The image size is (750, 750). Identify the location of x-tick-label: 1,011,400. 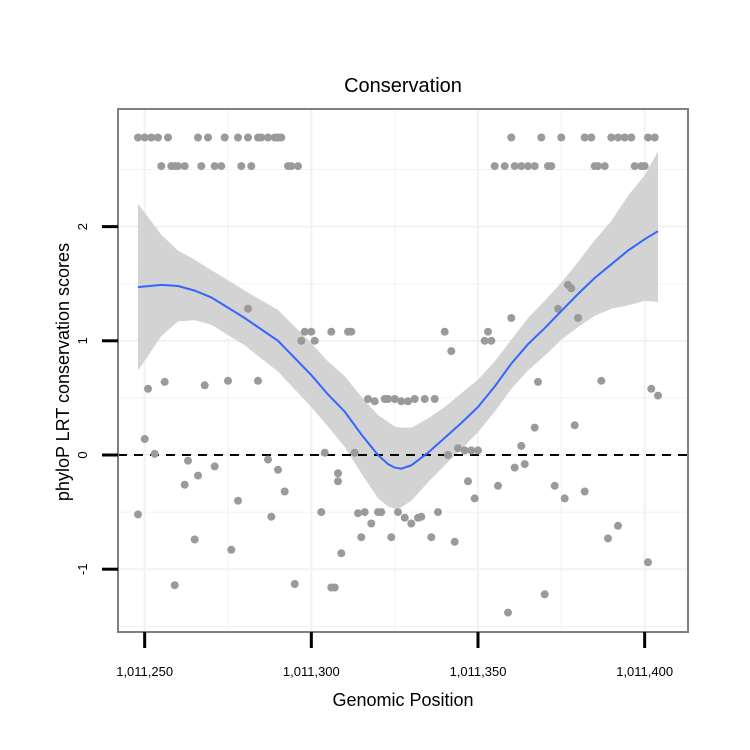
(644, 671).